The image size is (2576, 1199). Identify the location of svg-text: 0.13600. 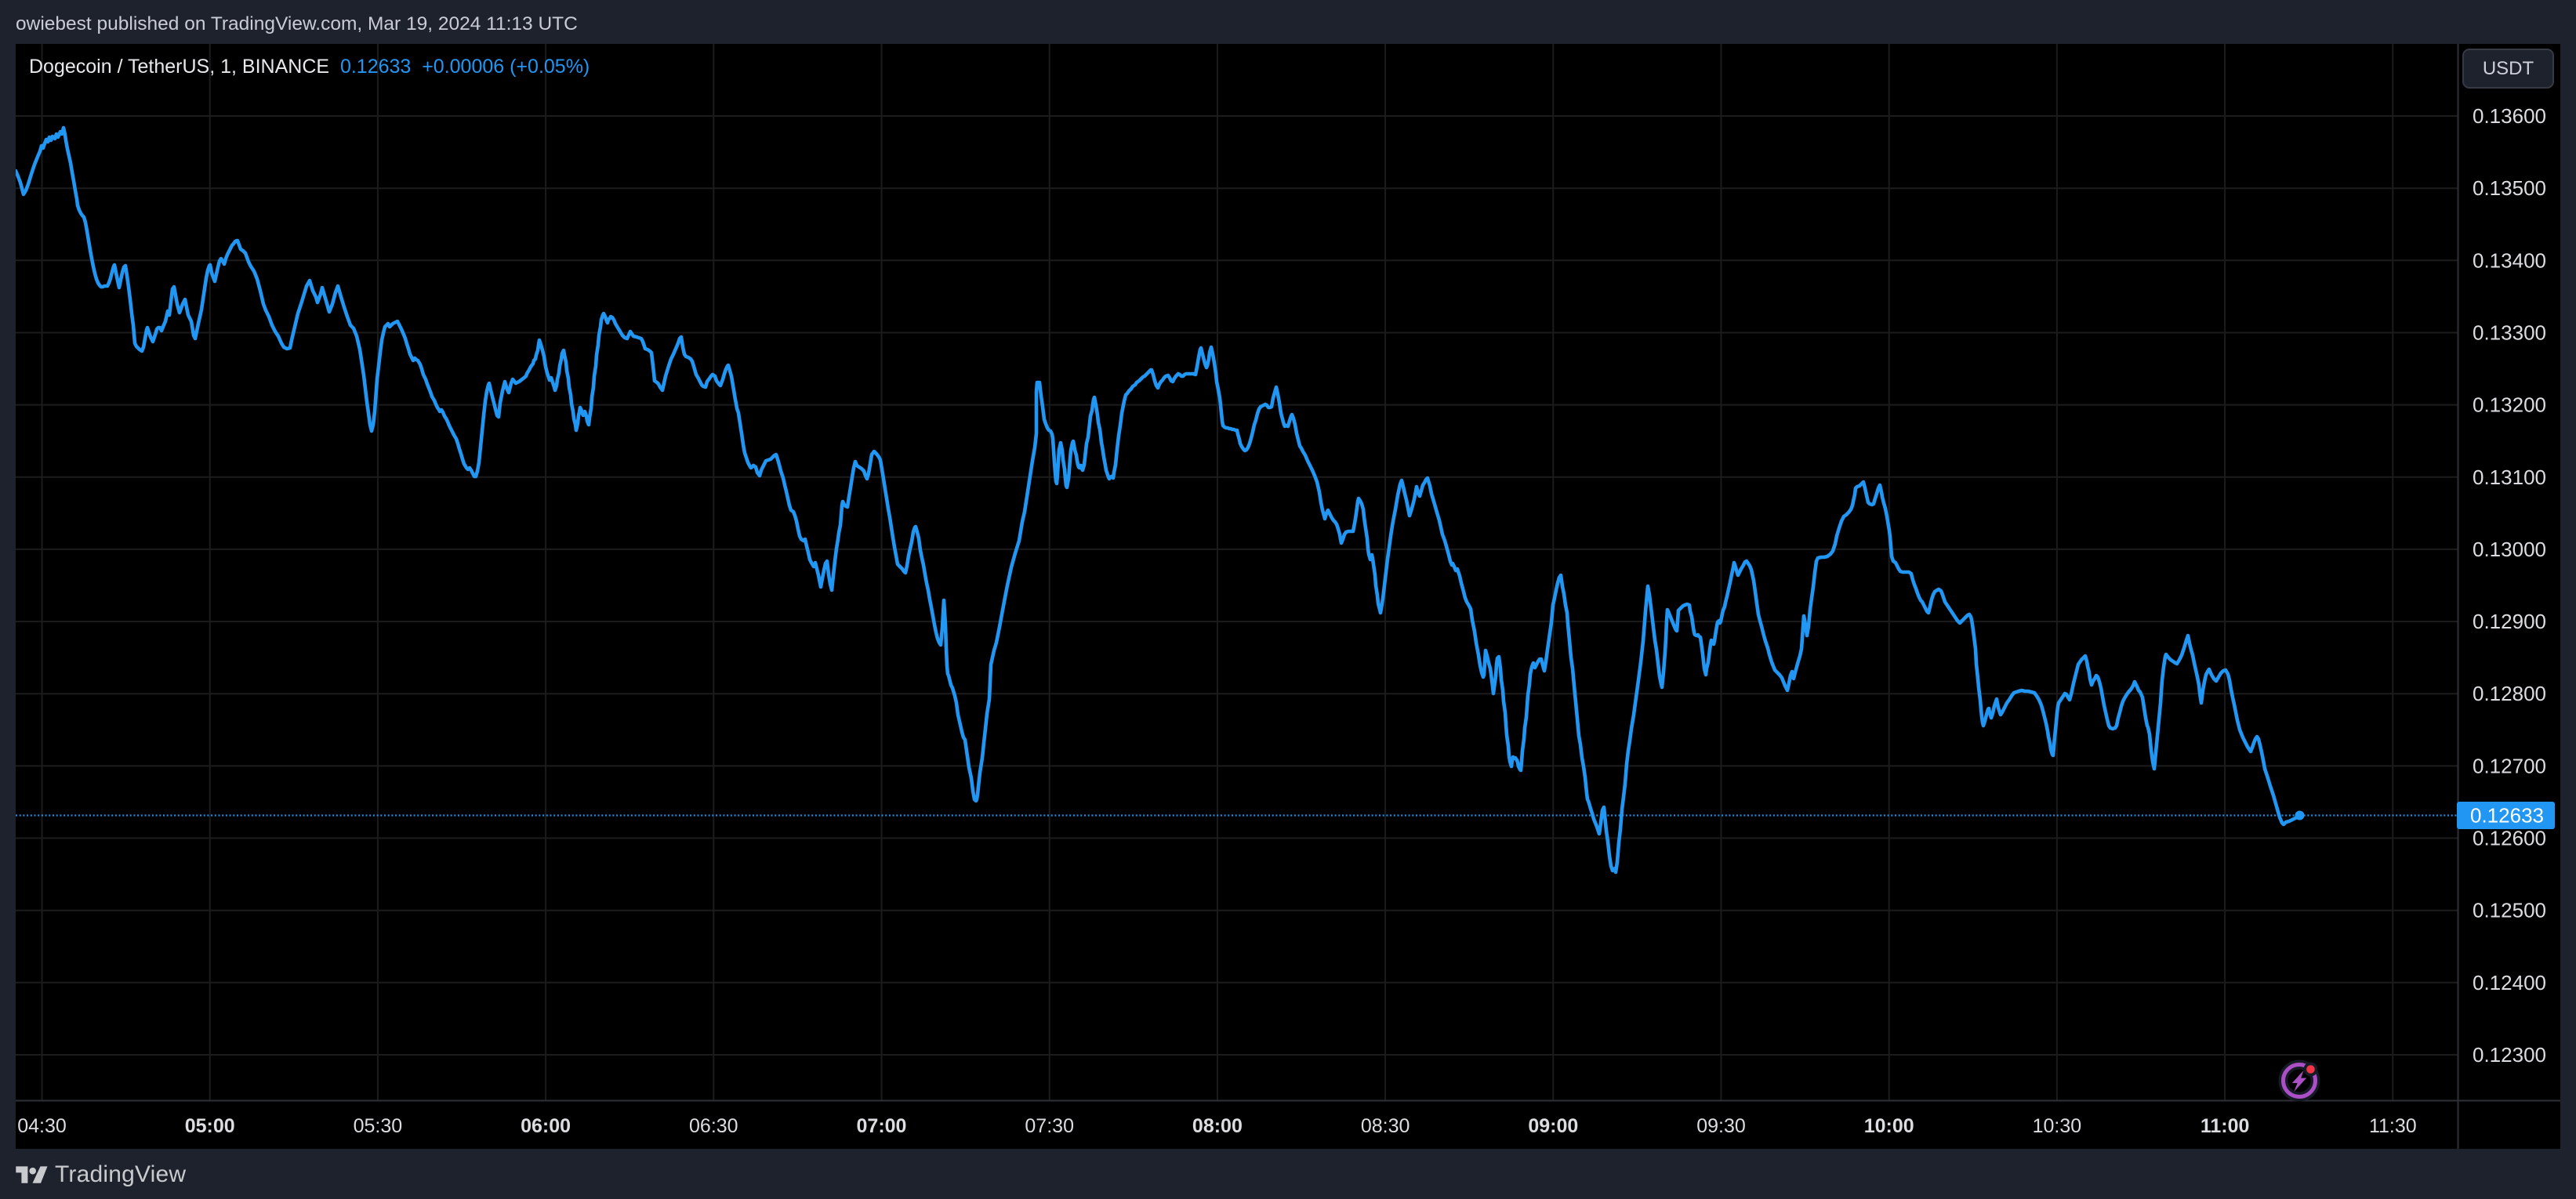
(2509, 116).